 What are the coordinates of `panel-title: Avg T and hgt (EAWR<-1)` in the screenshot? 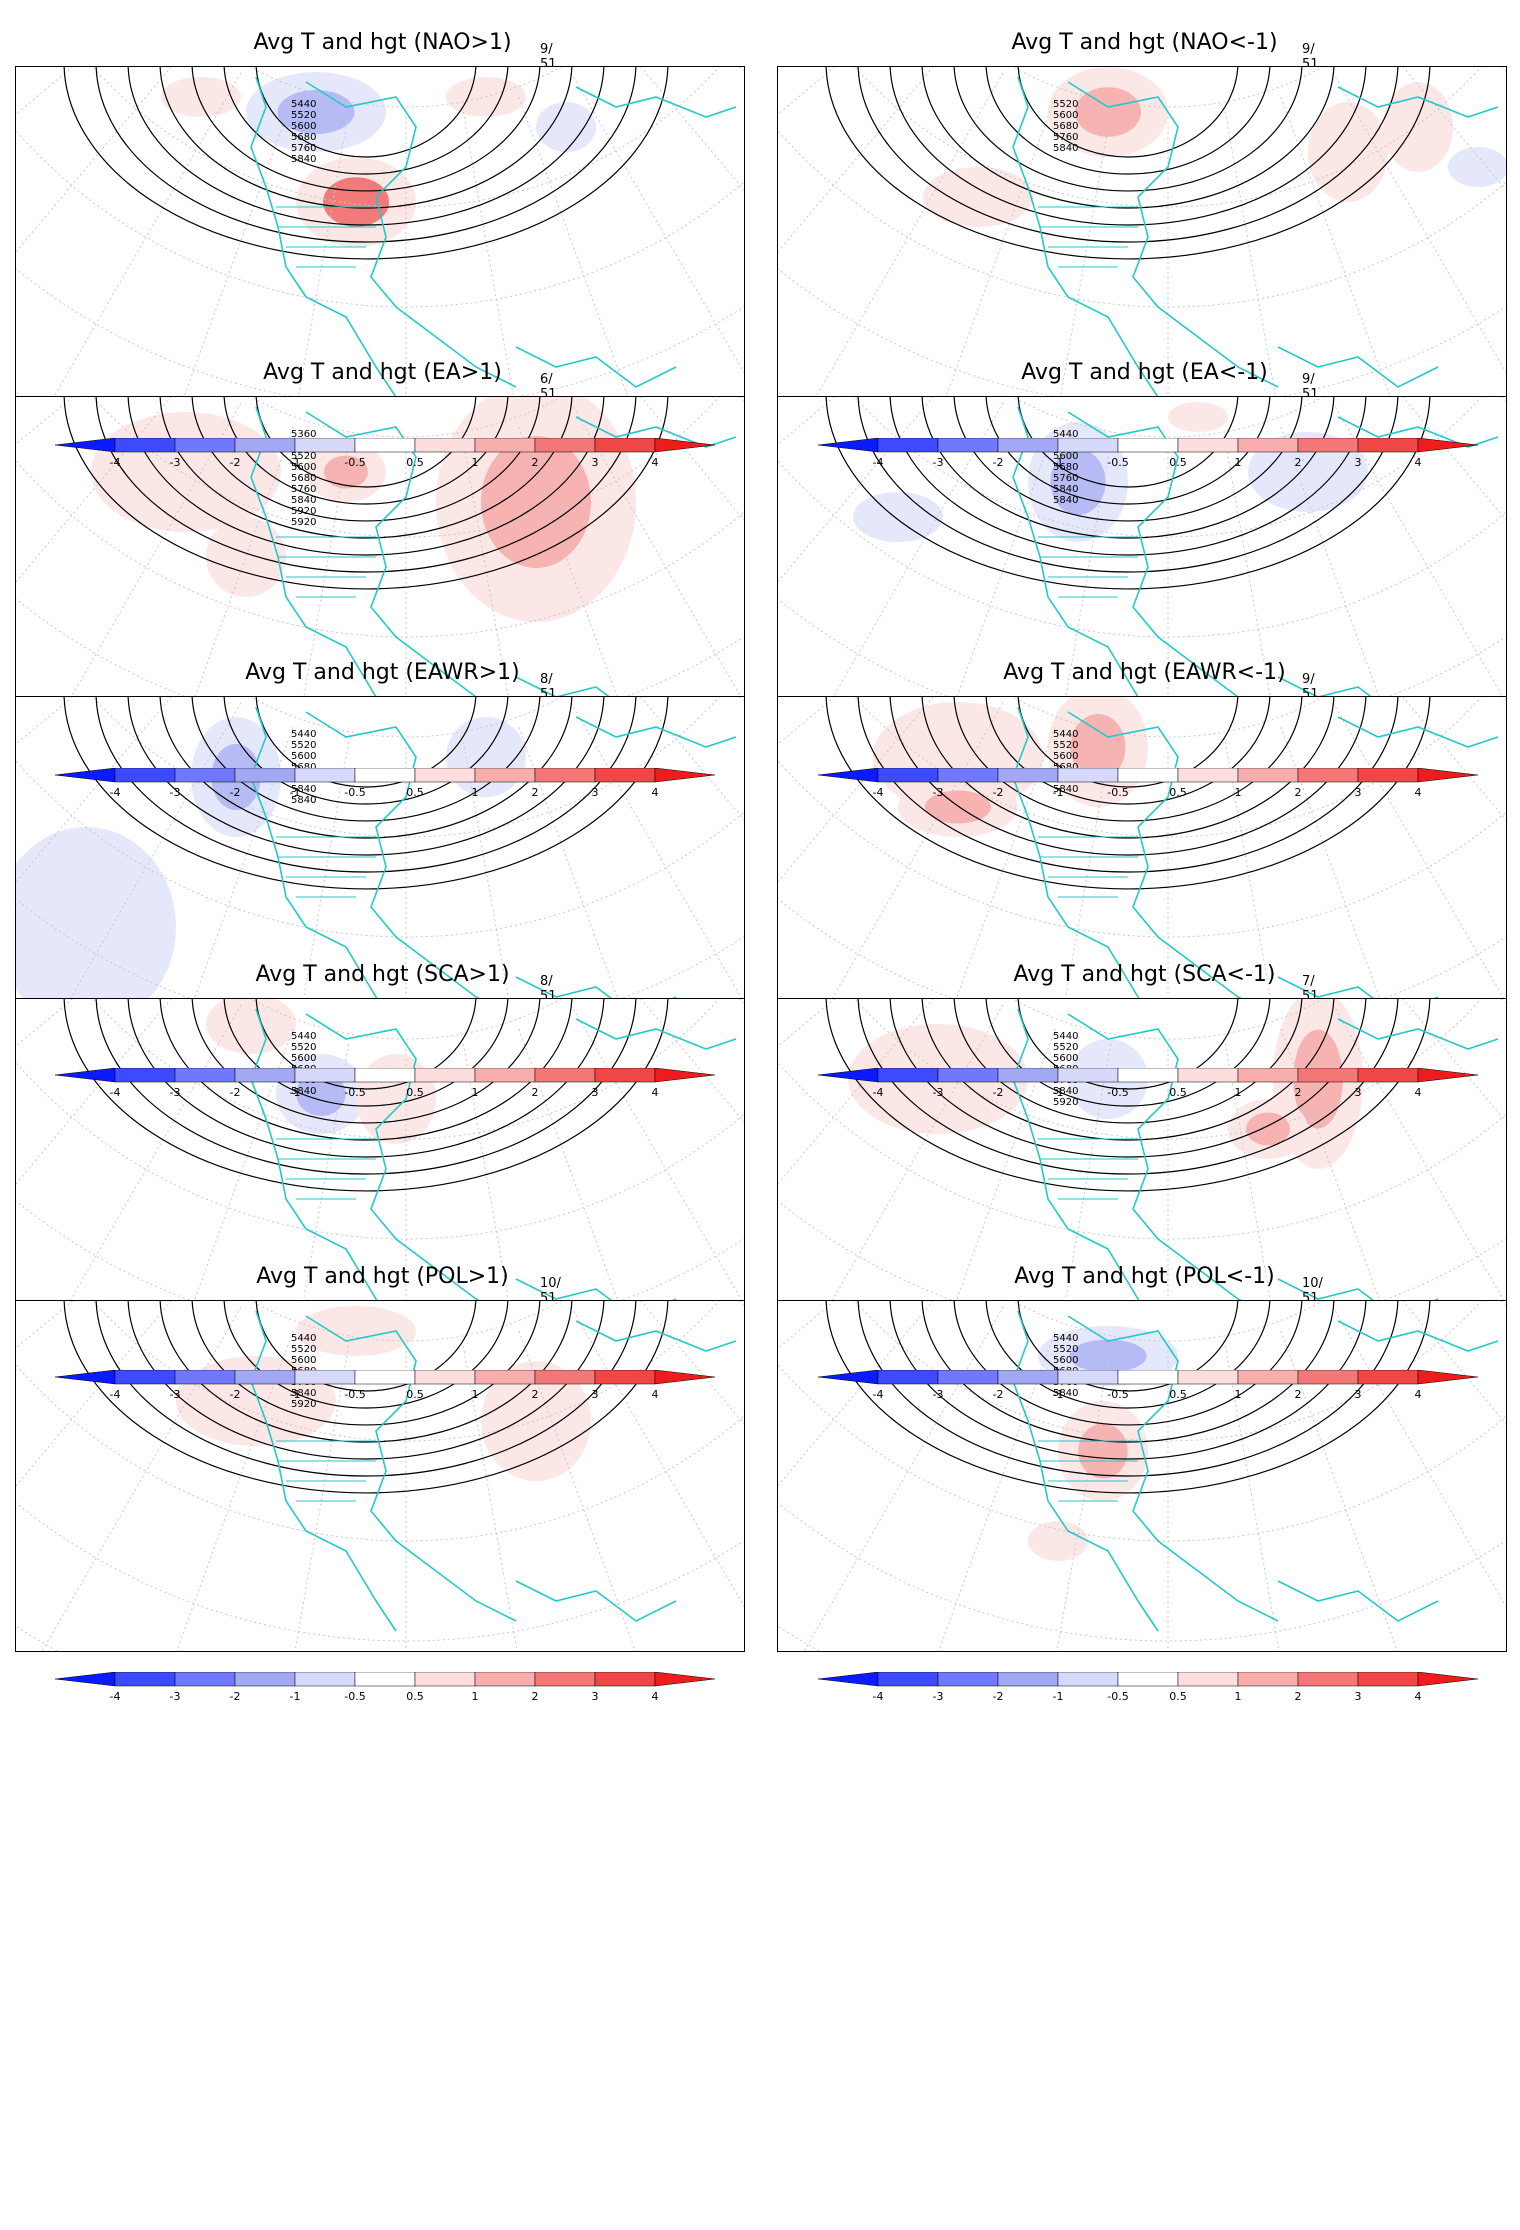 It's located at (1144, 672).